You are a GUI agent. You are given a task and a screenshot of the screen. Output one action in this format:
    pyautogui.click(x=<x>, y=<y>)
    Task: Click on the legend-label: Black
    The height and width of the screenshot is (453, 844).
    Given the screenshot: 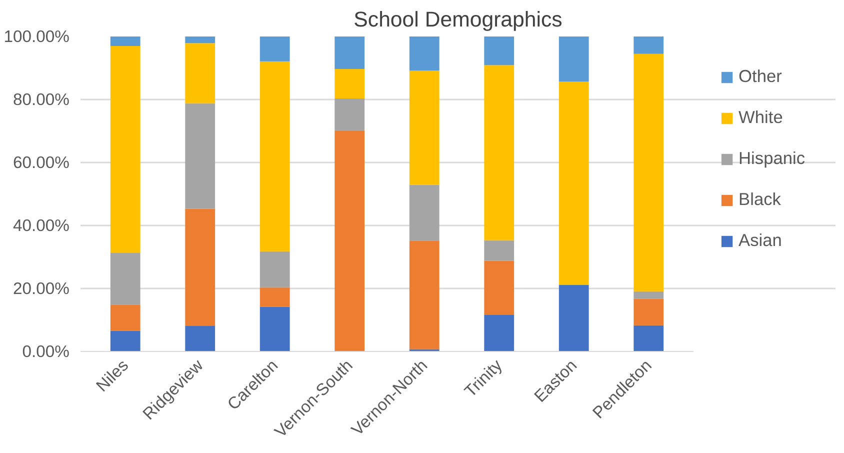 What is the action you would take?
    pyautogui.click(x=759, y=199)
    